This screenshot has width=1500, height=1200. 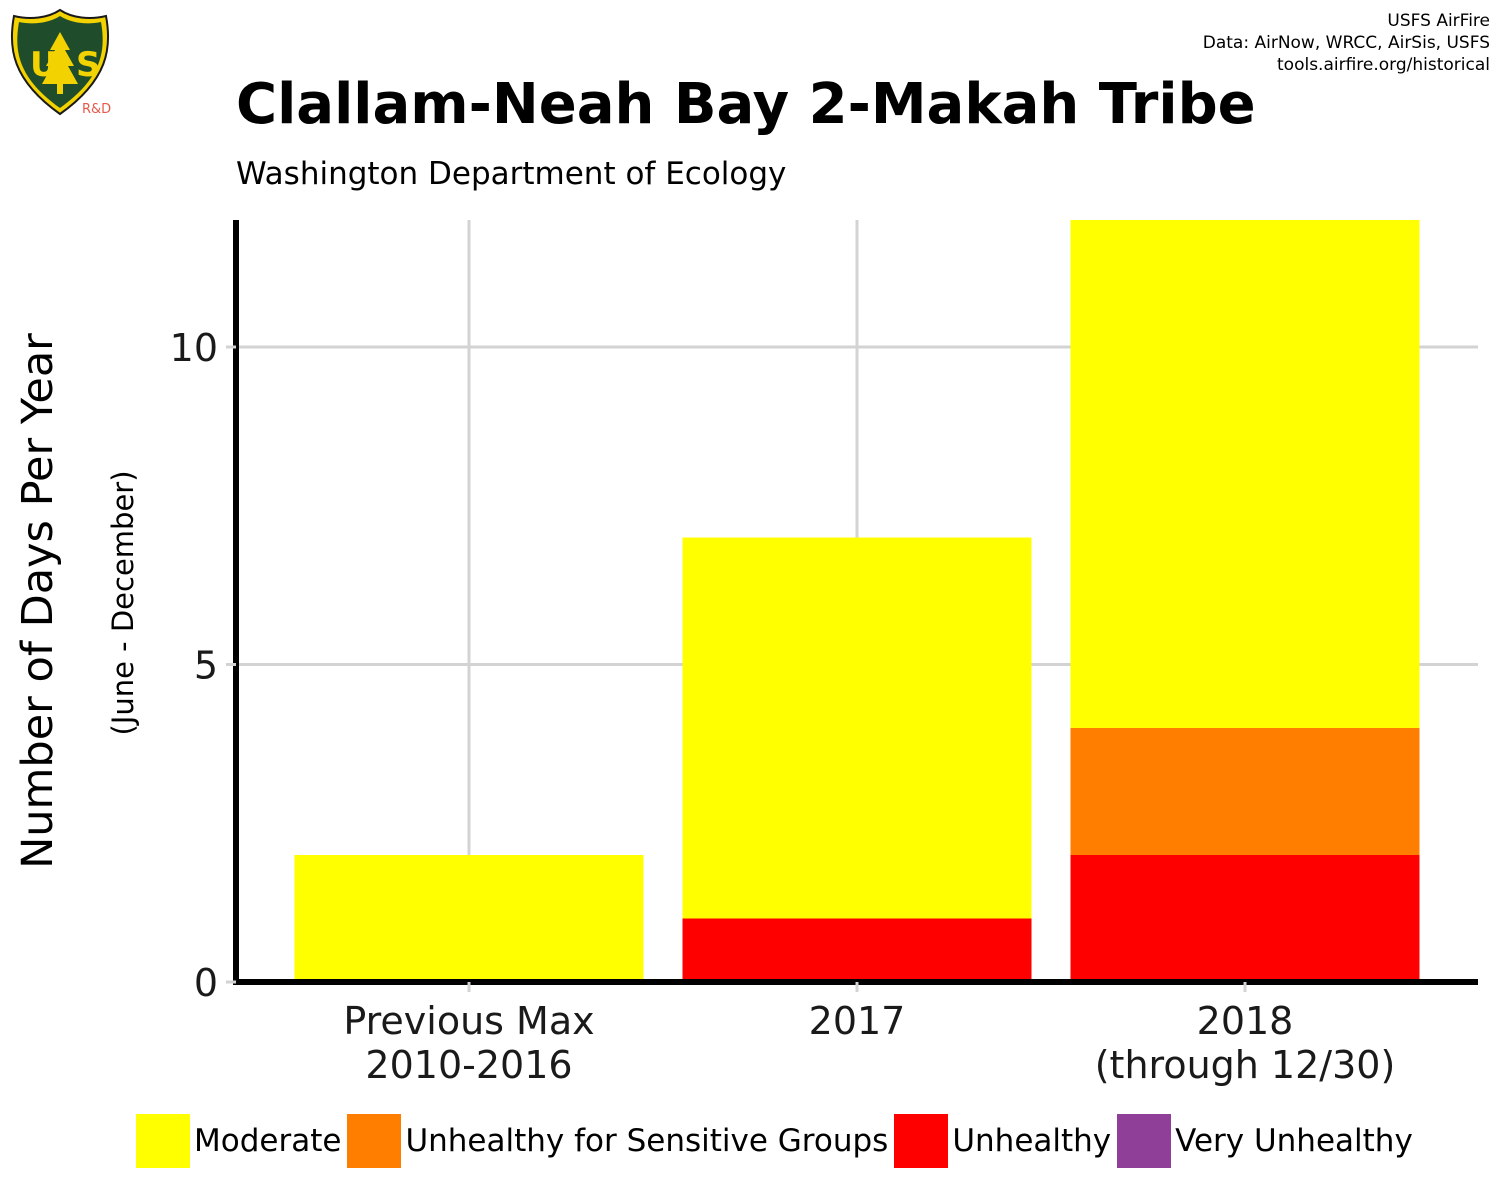 What do you see at coordinates (38, 601) in the screenshot?
I see `y-axis-title: Number of Days Per Year` at bounding box center [38, 601].